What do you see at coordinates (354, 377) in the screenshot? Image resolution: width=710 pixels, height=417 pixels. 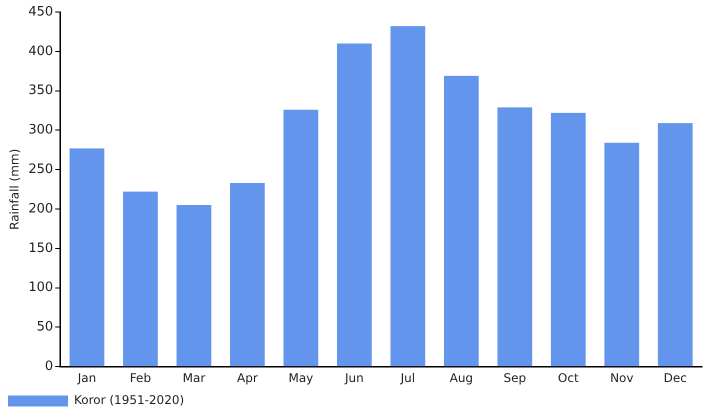 I see `x-tick-label: Jun` at bounding box center [354, 377].